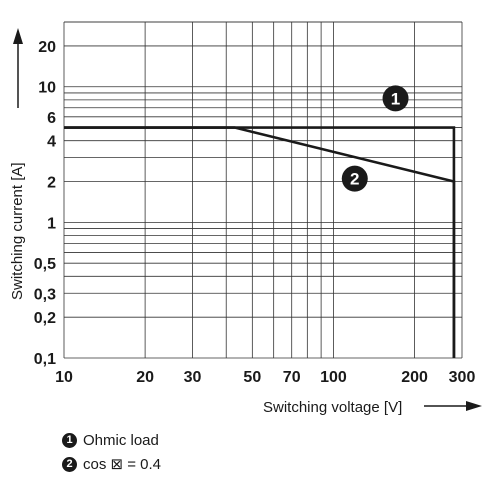 This screenshot has width=500, height=500. I want to click on y-tick-label: 4, so click(51, 142).